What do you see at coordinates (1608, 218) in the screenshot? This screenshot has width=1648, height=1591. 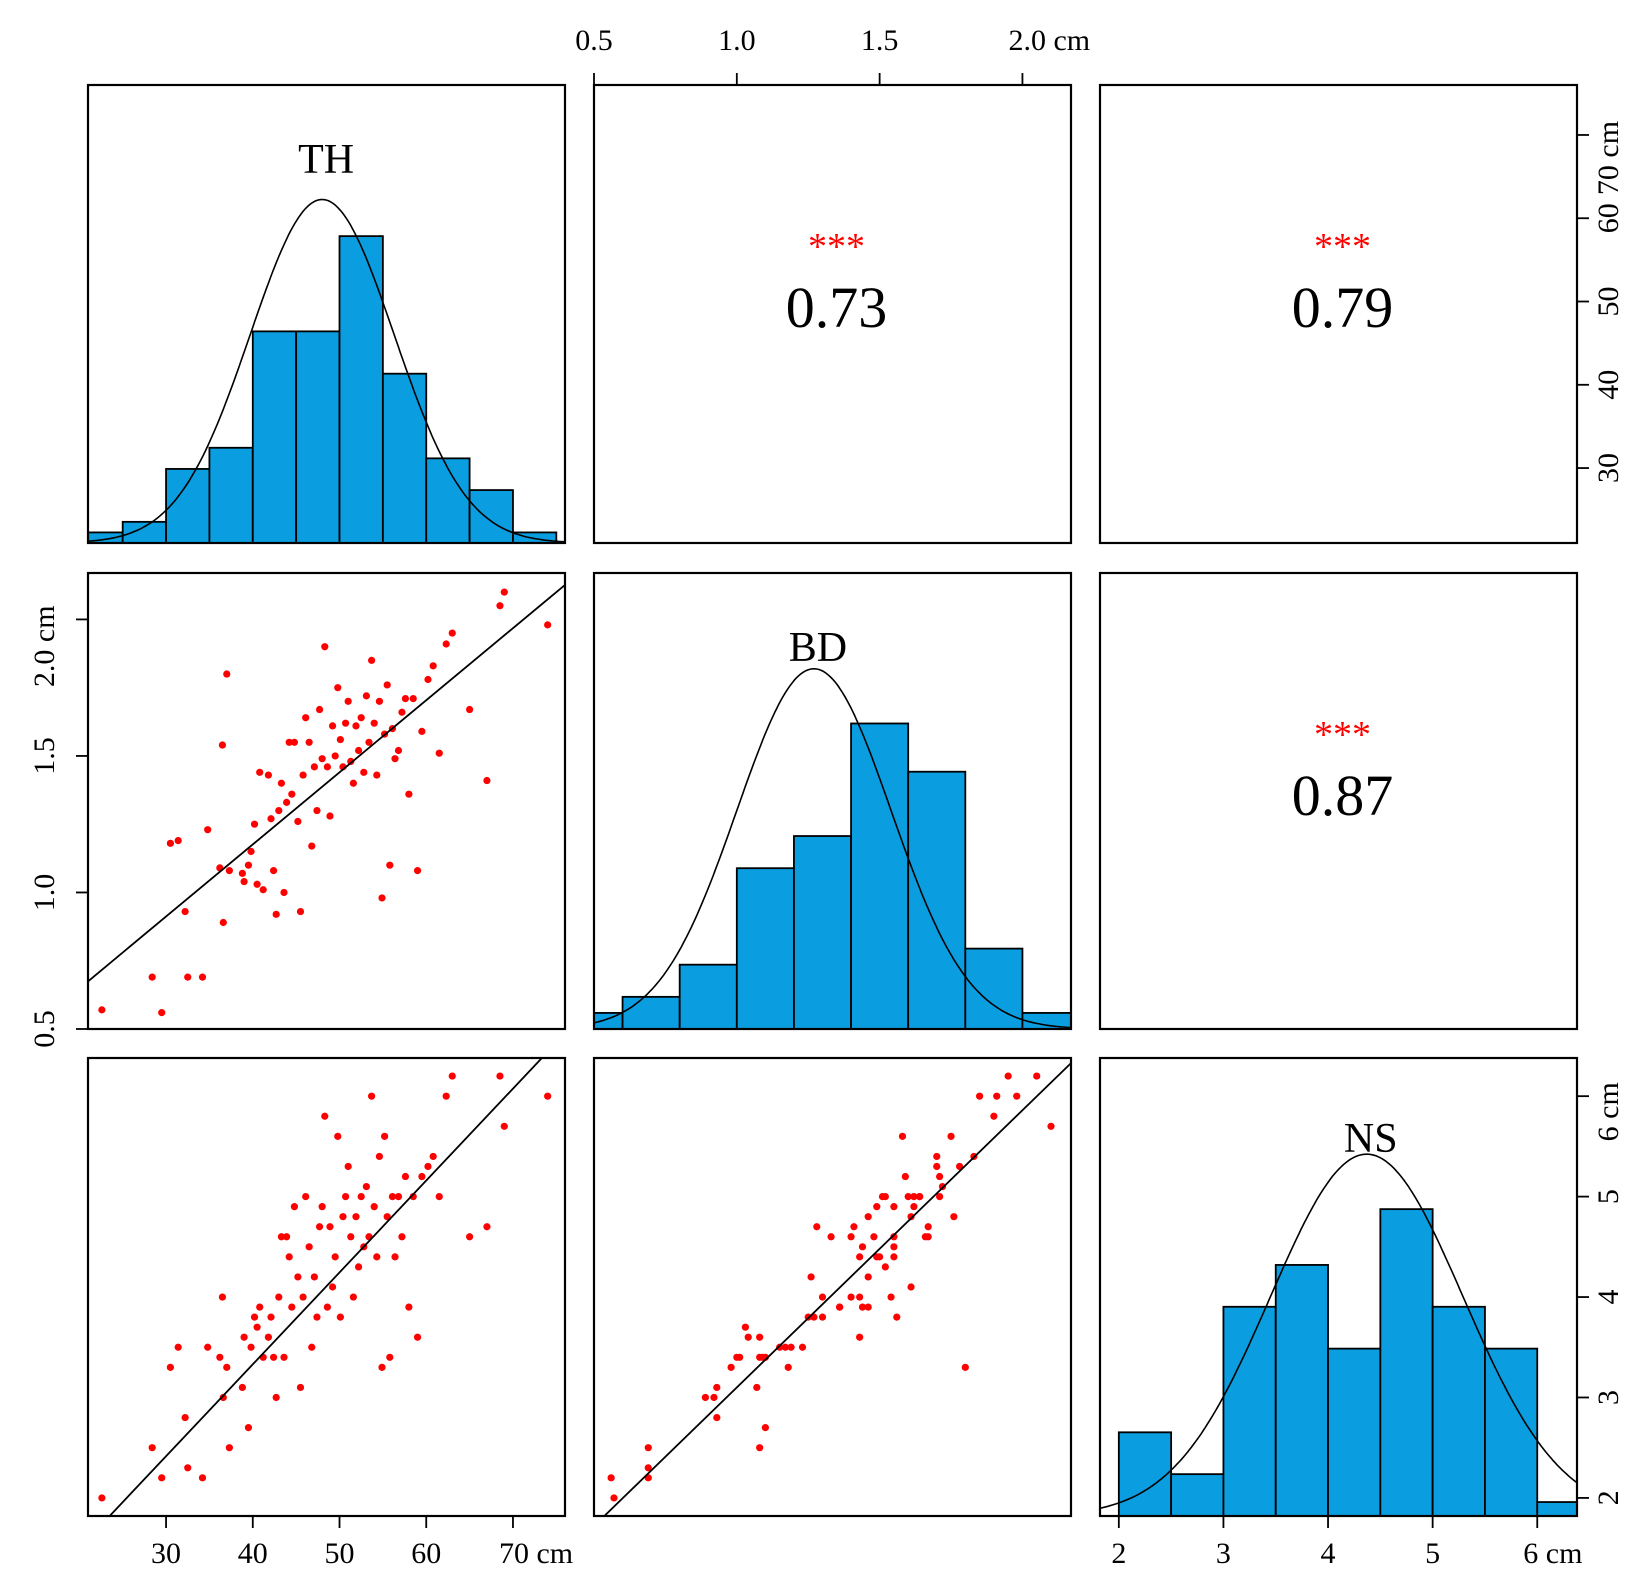 I see `tick-label-th: 60` at bounding box center [1608, 218].